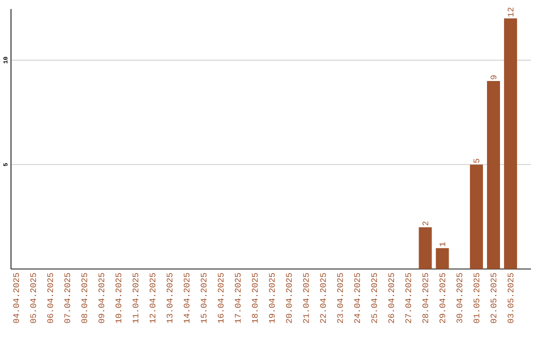 The height and width of the screenshot is (340, 540). I want to click on x-tick-label: 18.04.2025, so click(255, 298).